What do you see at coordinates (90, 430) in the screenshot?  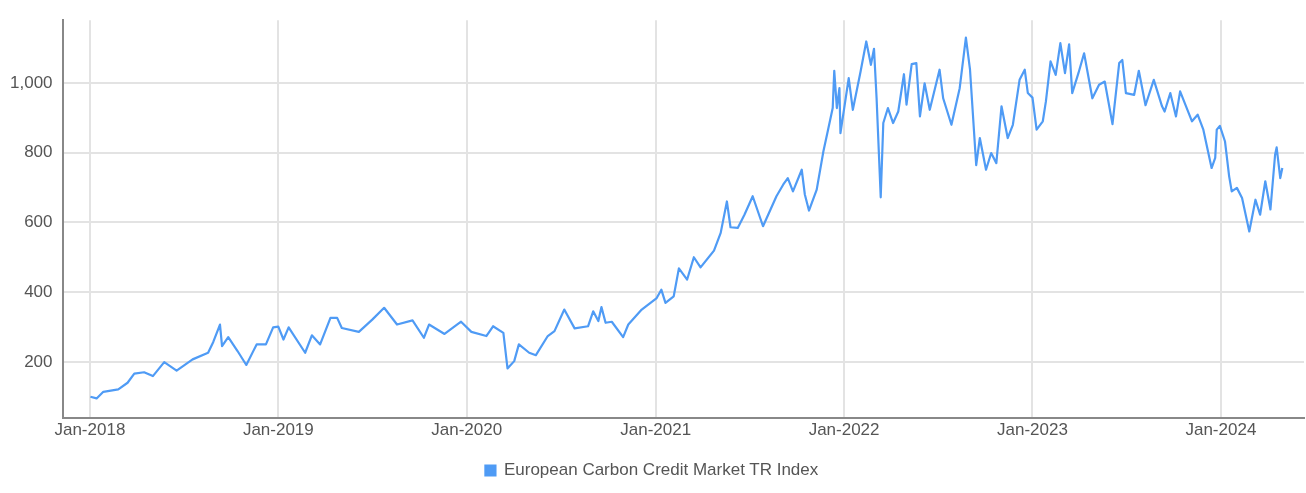 I see `x-tick-label: Jan-2018` at bounding box center [90, 430].